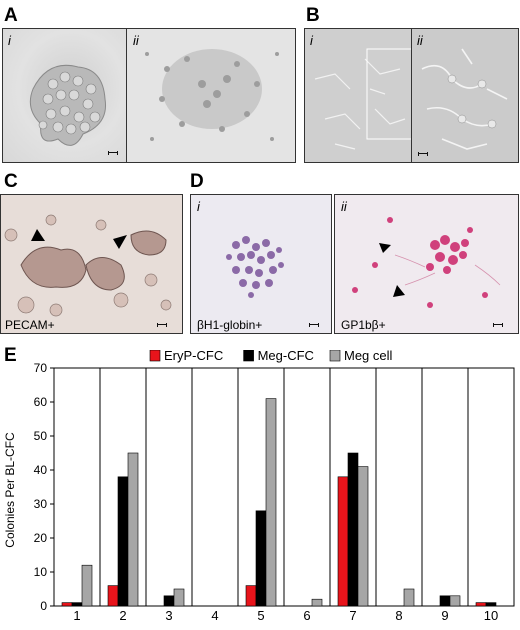 This screenshot has height=630, width=520. Describe the element at coordinates (491, 614) in the screenshot. I see `x-tick-label: 10` at that location.